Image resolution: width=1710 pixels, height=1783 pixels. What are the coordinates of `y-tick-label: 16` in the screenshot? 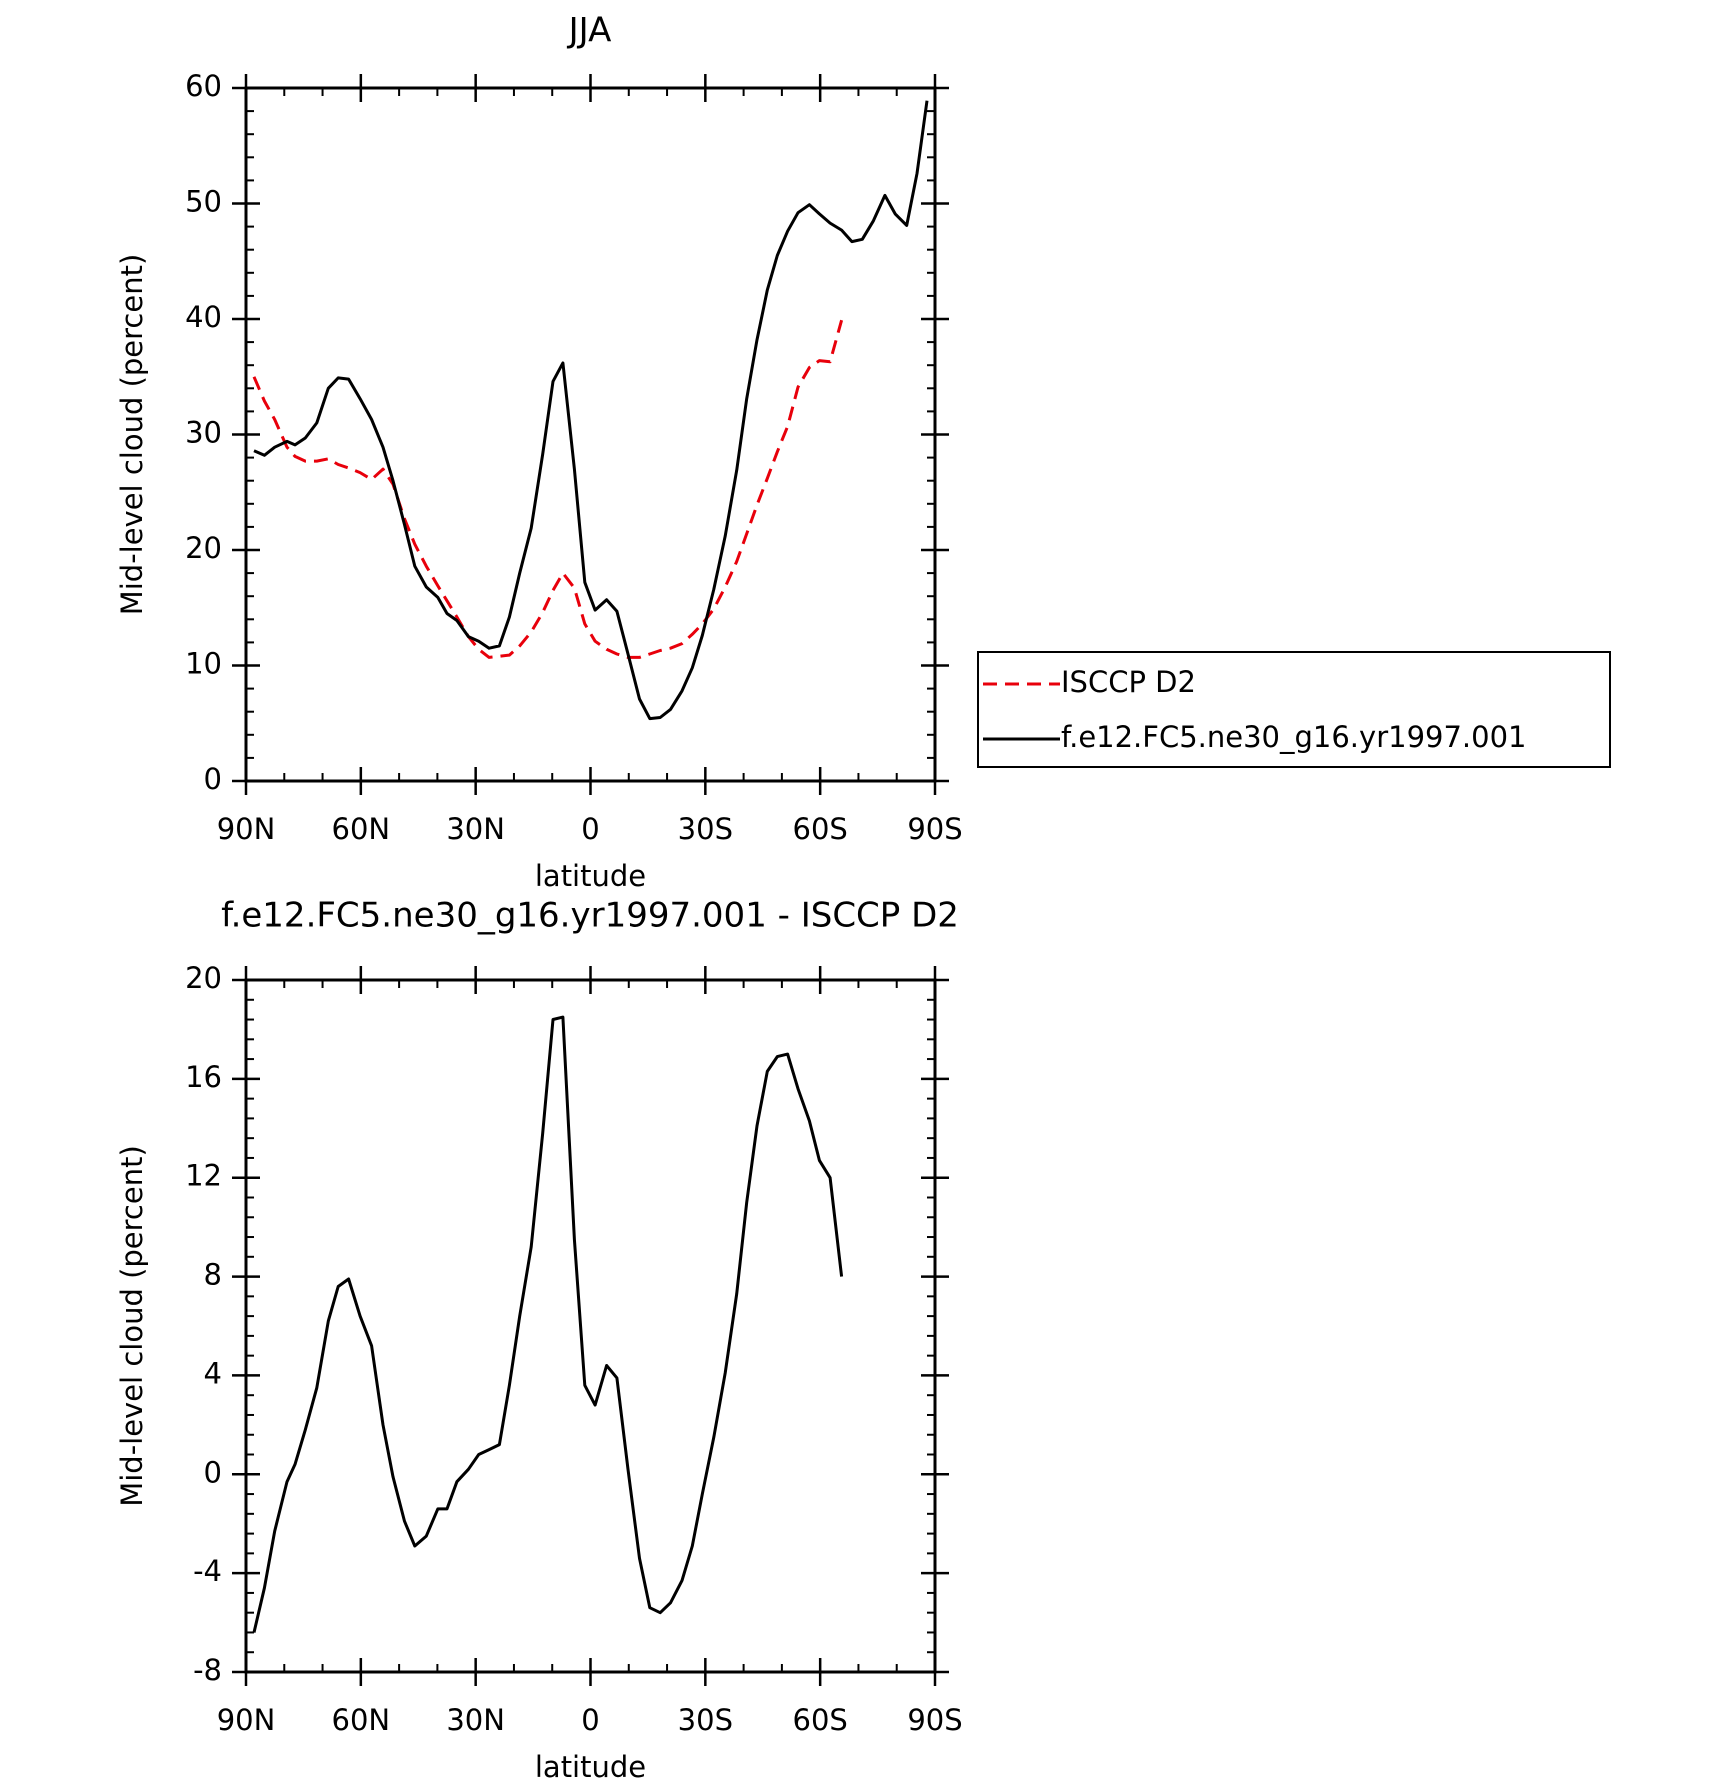 It's located at (203, 1077).